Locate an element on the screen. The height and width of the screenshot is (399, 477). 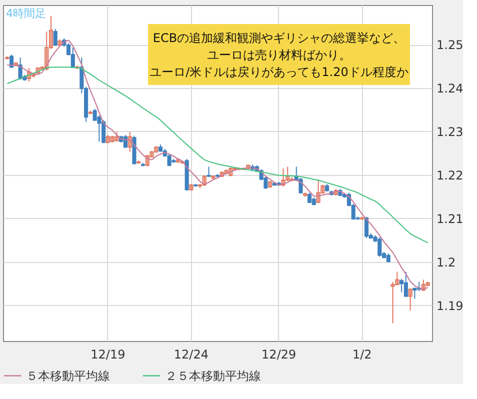
y-tick-label: 1.23 is located at coordinates (450, 131).